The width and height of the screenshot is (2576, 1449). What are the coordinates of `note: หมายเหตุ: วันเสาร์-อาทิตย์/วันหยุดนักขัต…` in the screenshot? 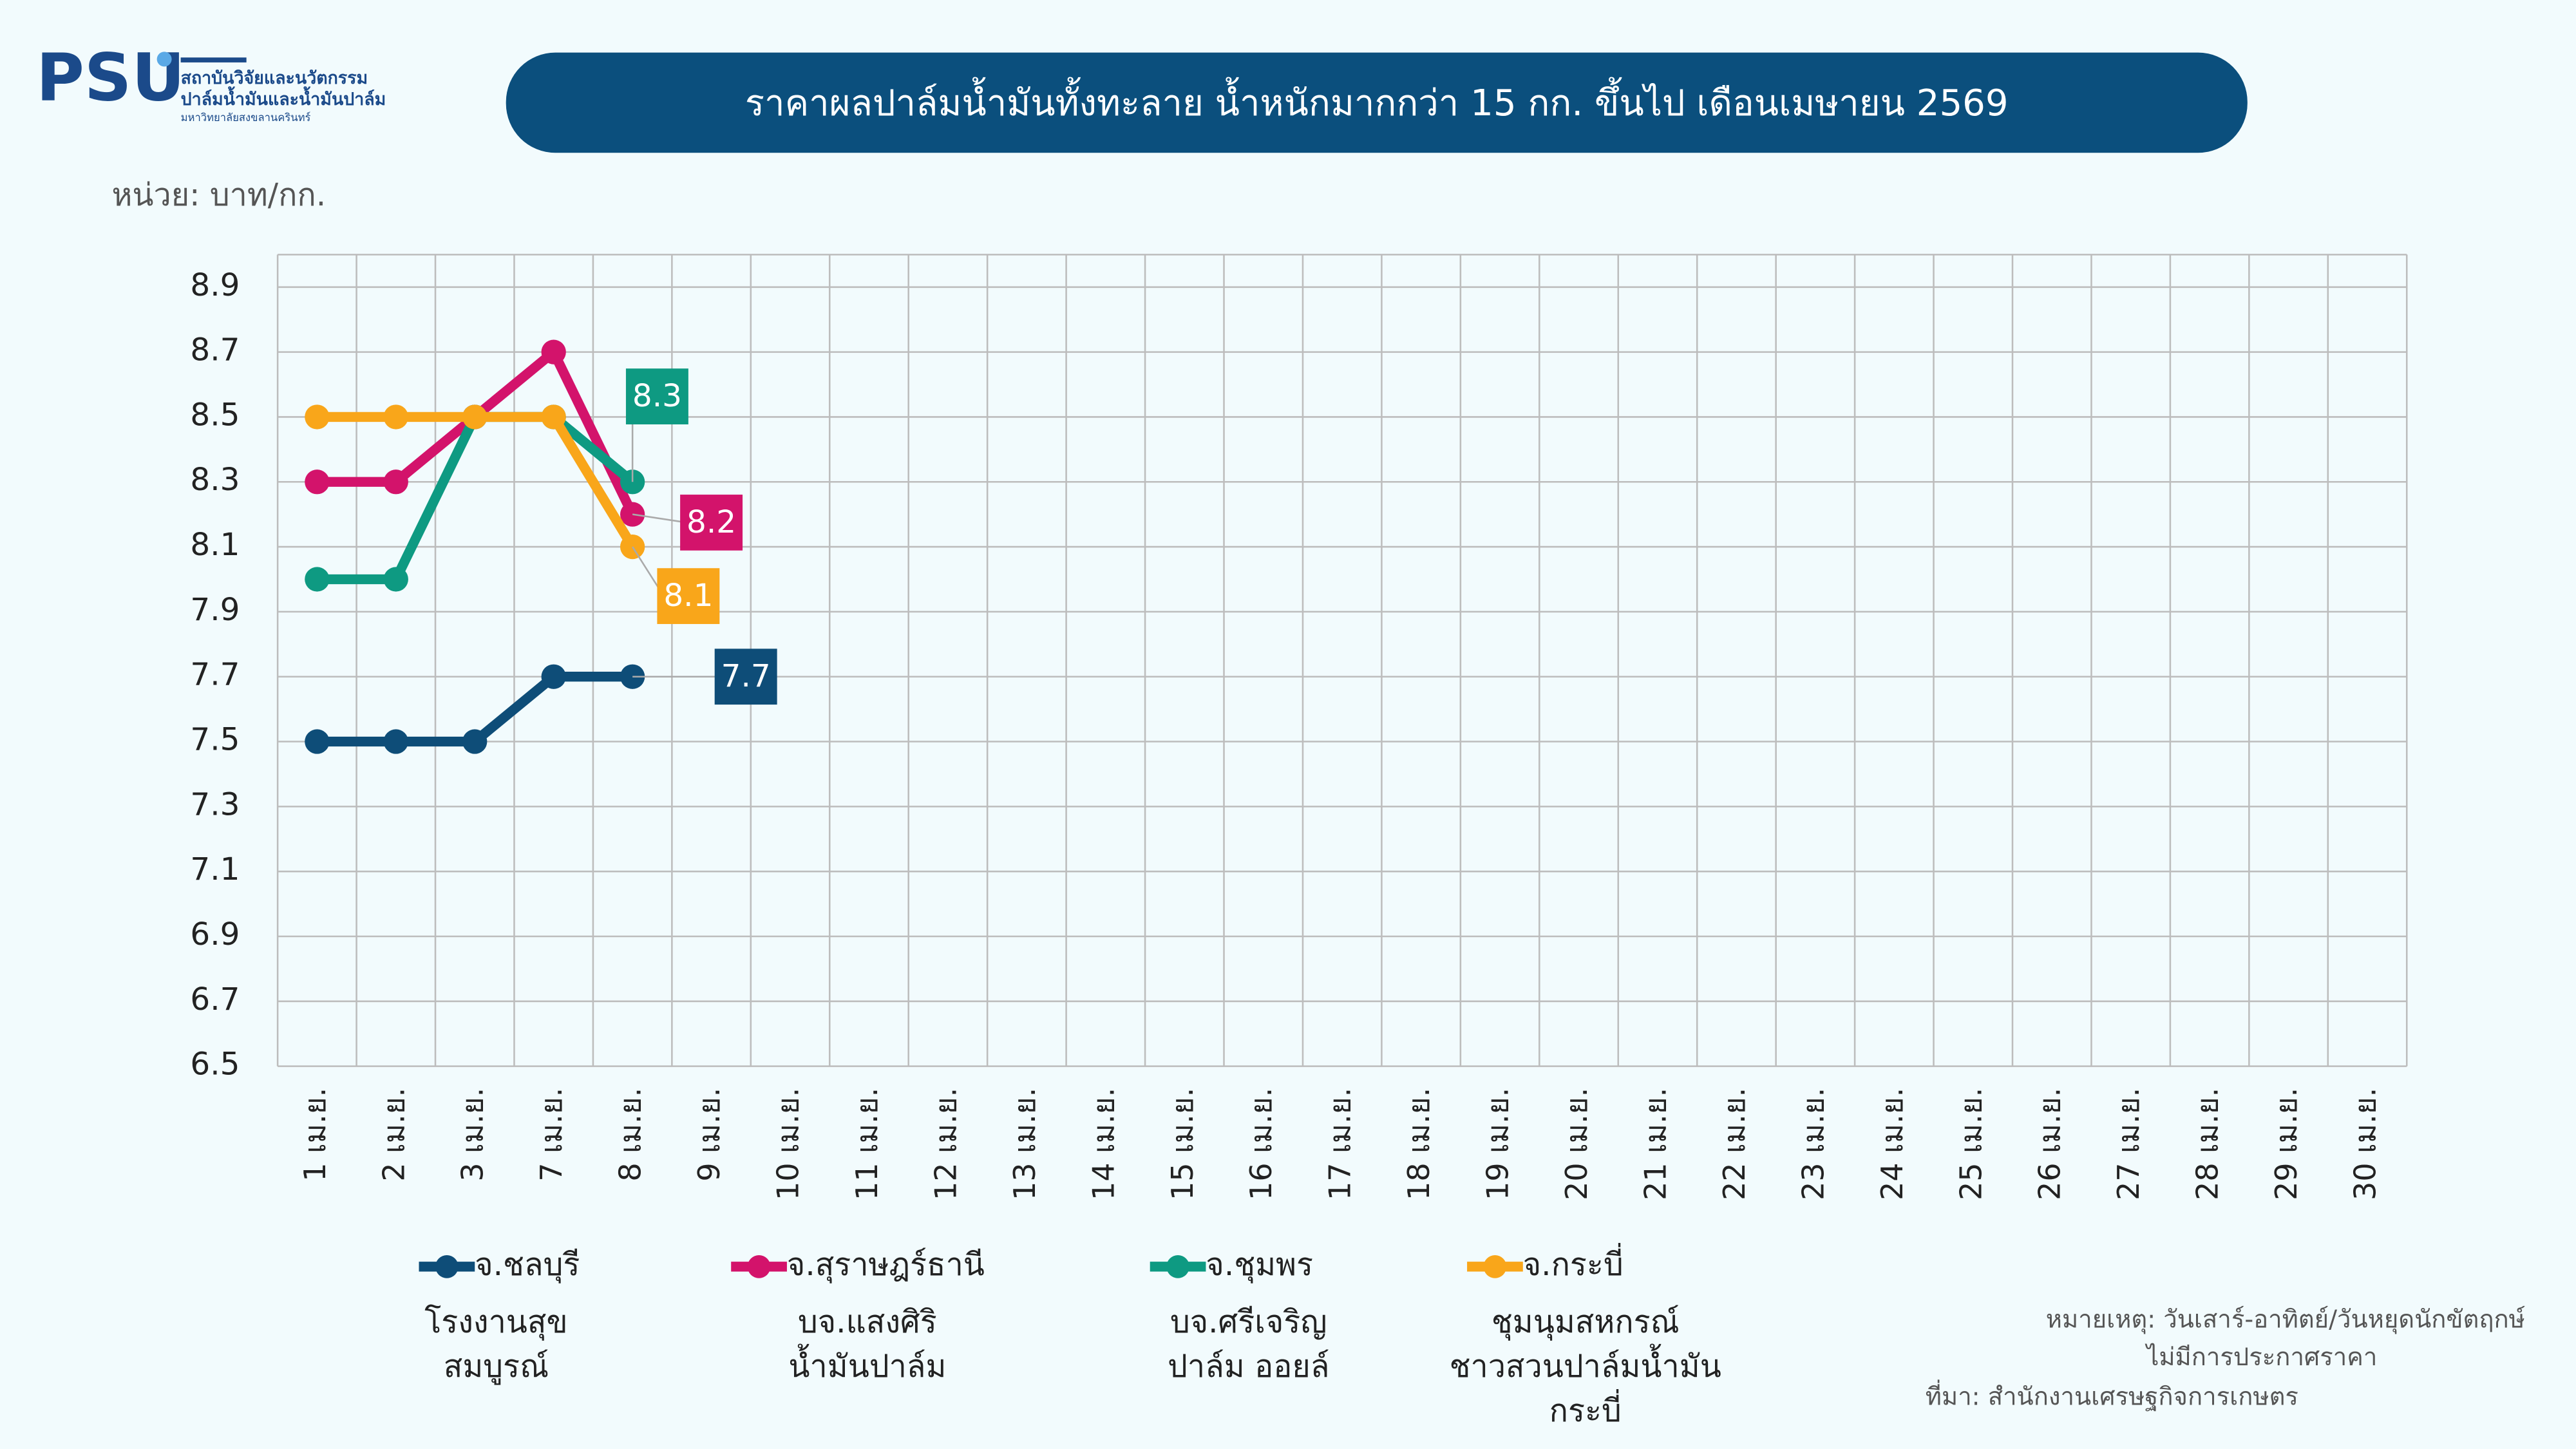 It's located at (2285, 1319).